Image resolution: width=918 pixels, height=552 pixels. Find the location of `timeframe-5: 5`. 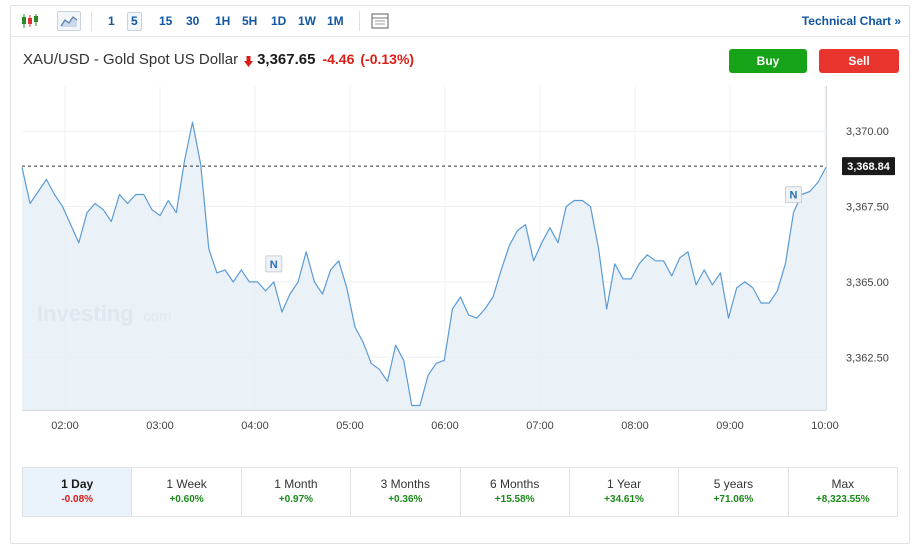

timeframe-5: 5 is located at coordinates (134, 21).